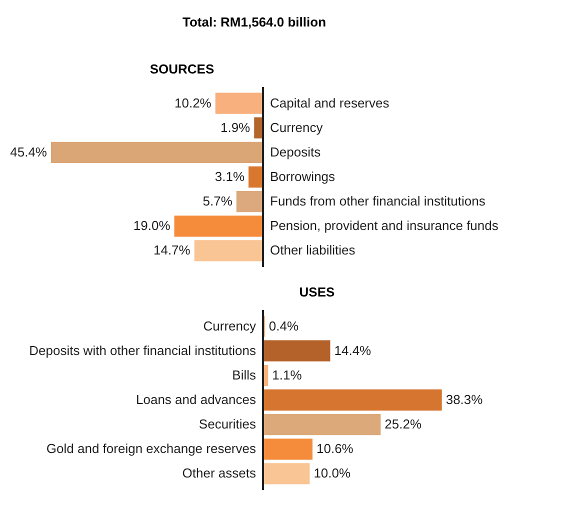 This screenshot has width=569, height=532. What do you see at coordinates (384, 226) in the screenshot?
I see `y-tick-label: Pension, provident and insurance funds` at bounding box center [384, 226].